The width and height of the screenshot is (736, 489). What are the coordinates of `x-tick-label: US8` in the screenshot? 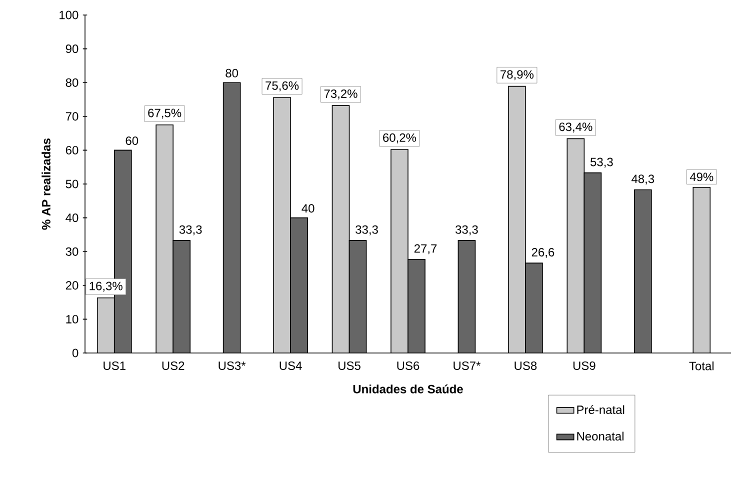 It's located at (525, 365).